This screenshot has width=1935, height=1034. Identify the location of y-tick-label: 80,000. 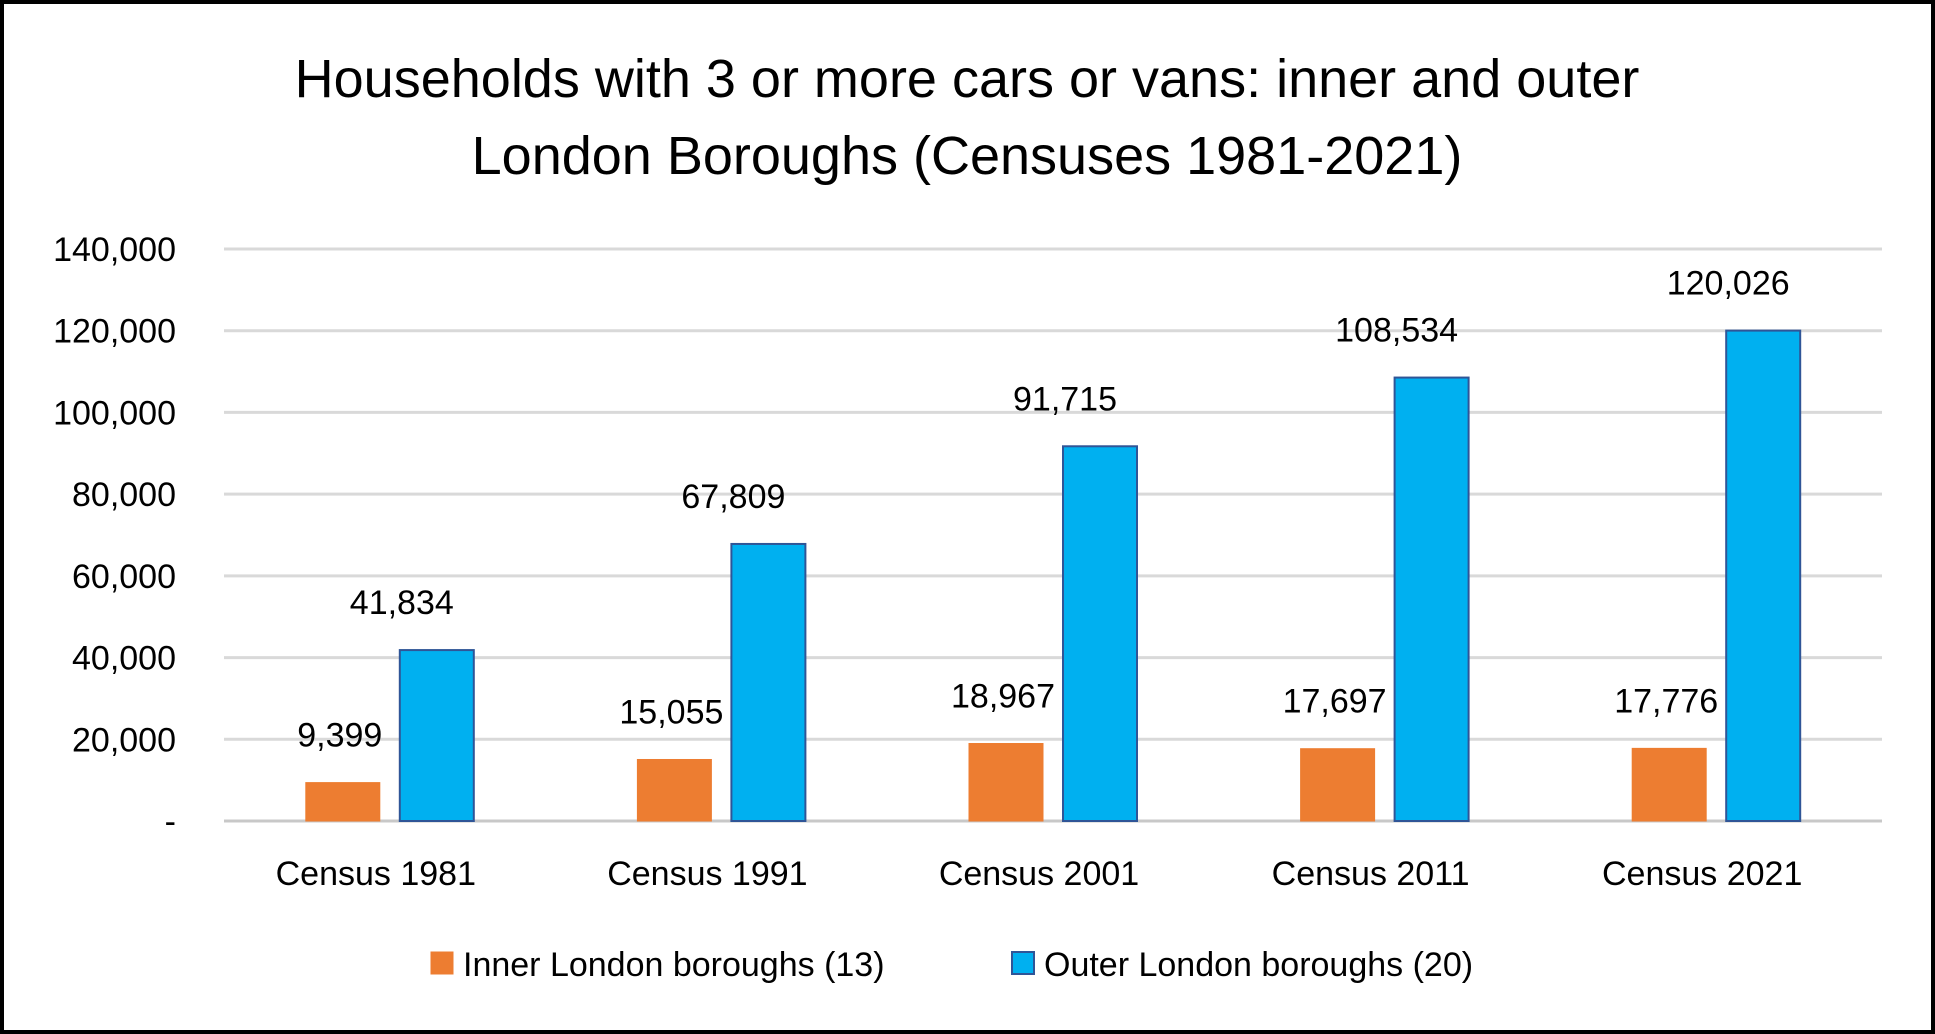
(124, 495).